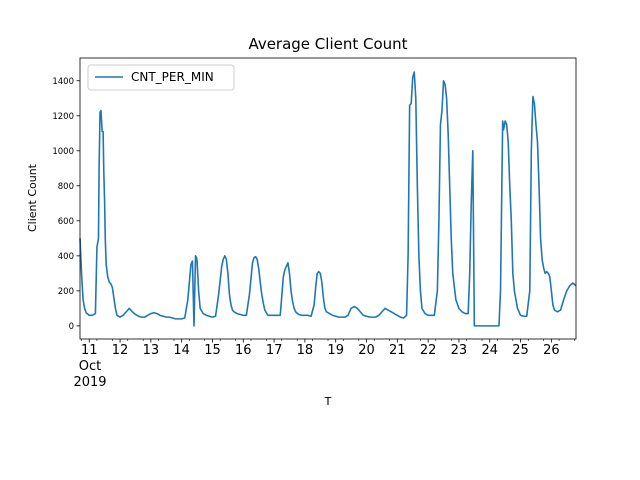 This screenshot has width=640, height=480. What do you see at coordinates (397, 350) in the screenshot?
I see `x-tick-label: 21` at bounding box center [397, 350].